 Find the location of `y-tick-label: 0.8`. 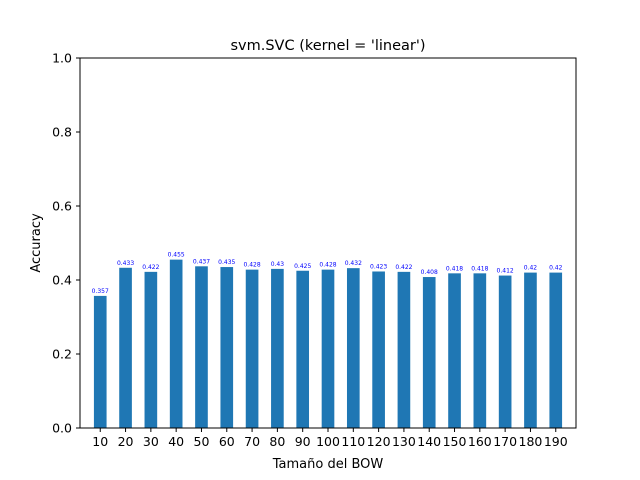

y-tick-label: 0.8 is located at coordinates (62, 132).